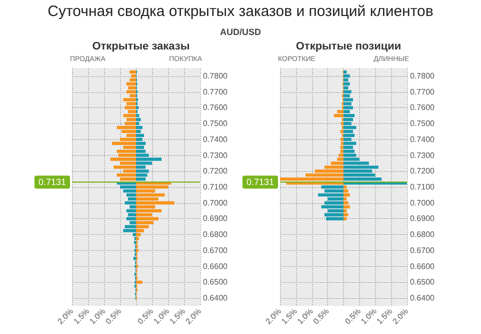 The image size is (481, 334). I want to click on chart-title: Открытые заказы, so click(141, 46).